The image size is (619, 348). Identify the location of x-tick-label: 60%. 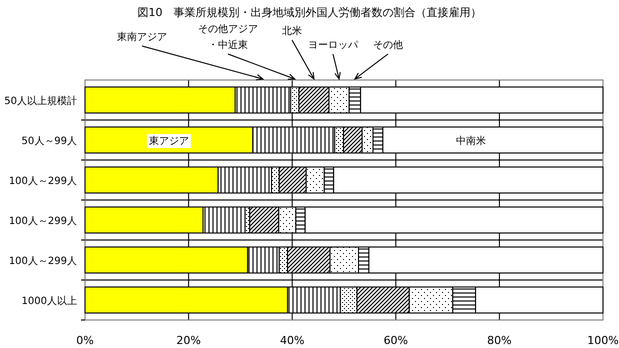
(396, 340).